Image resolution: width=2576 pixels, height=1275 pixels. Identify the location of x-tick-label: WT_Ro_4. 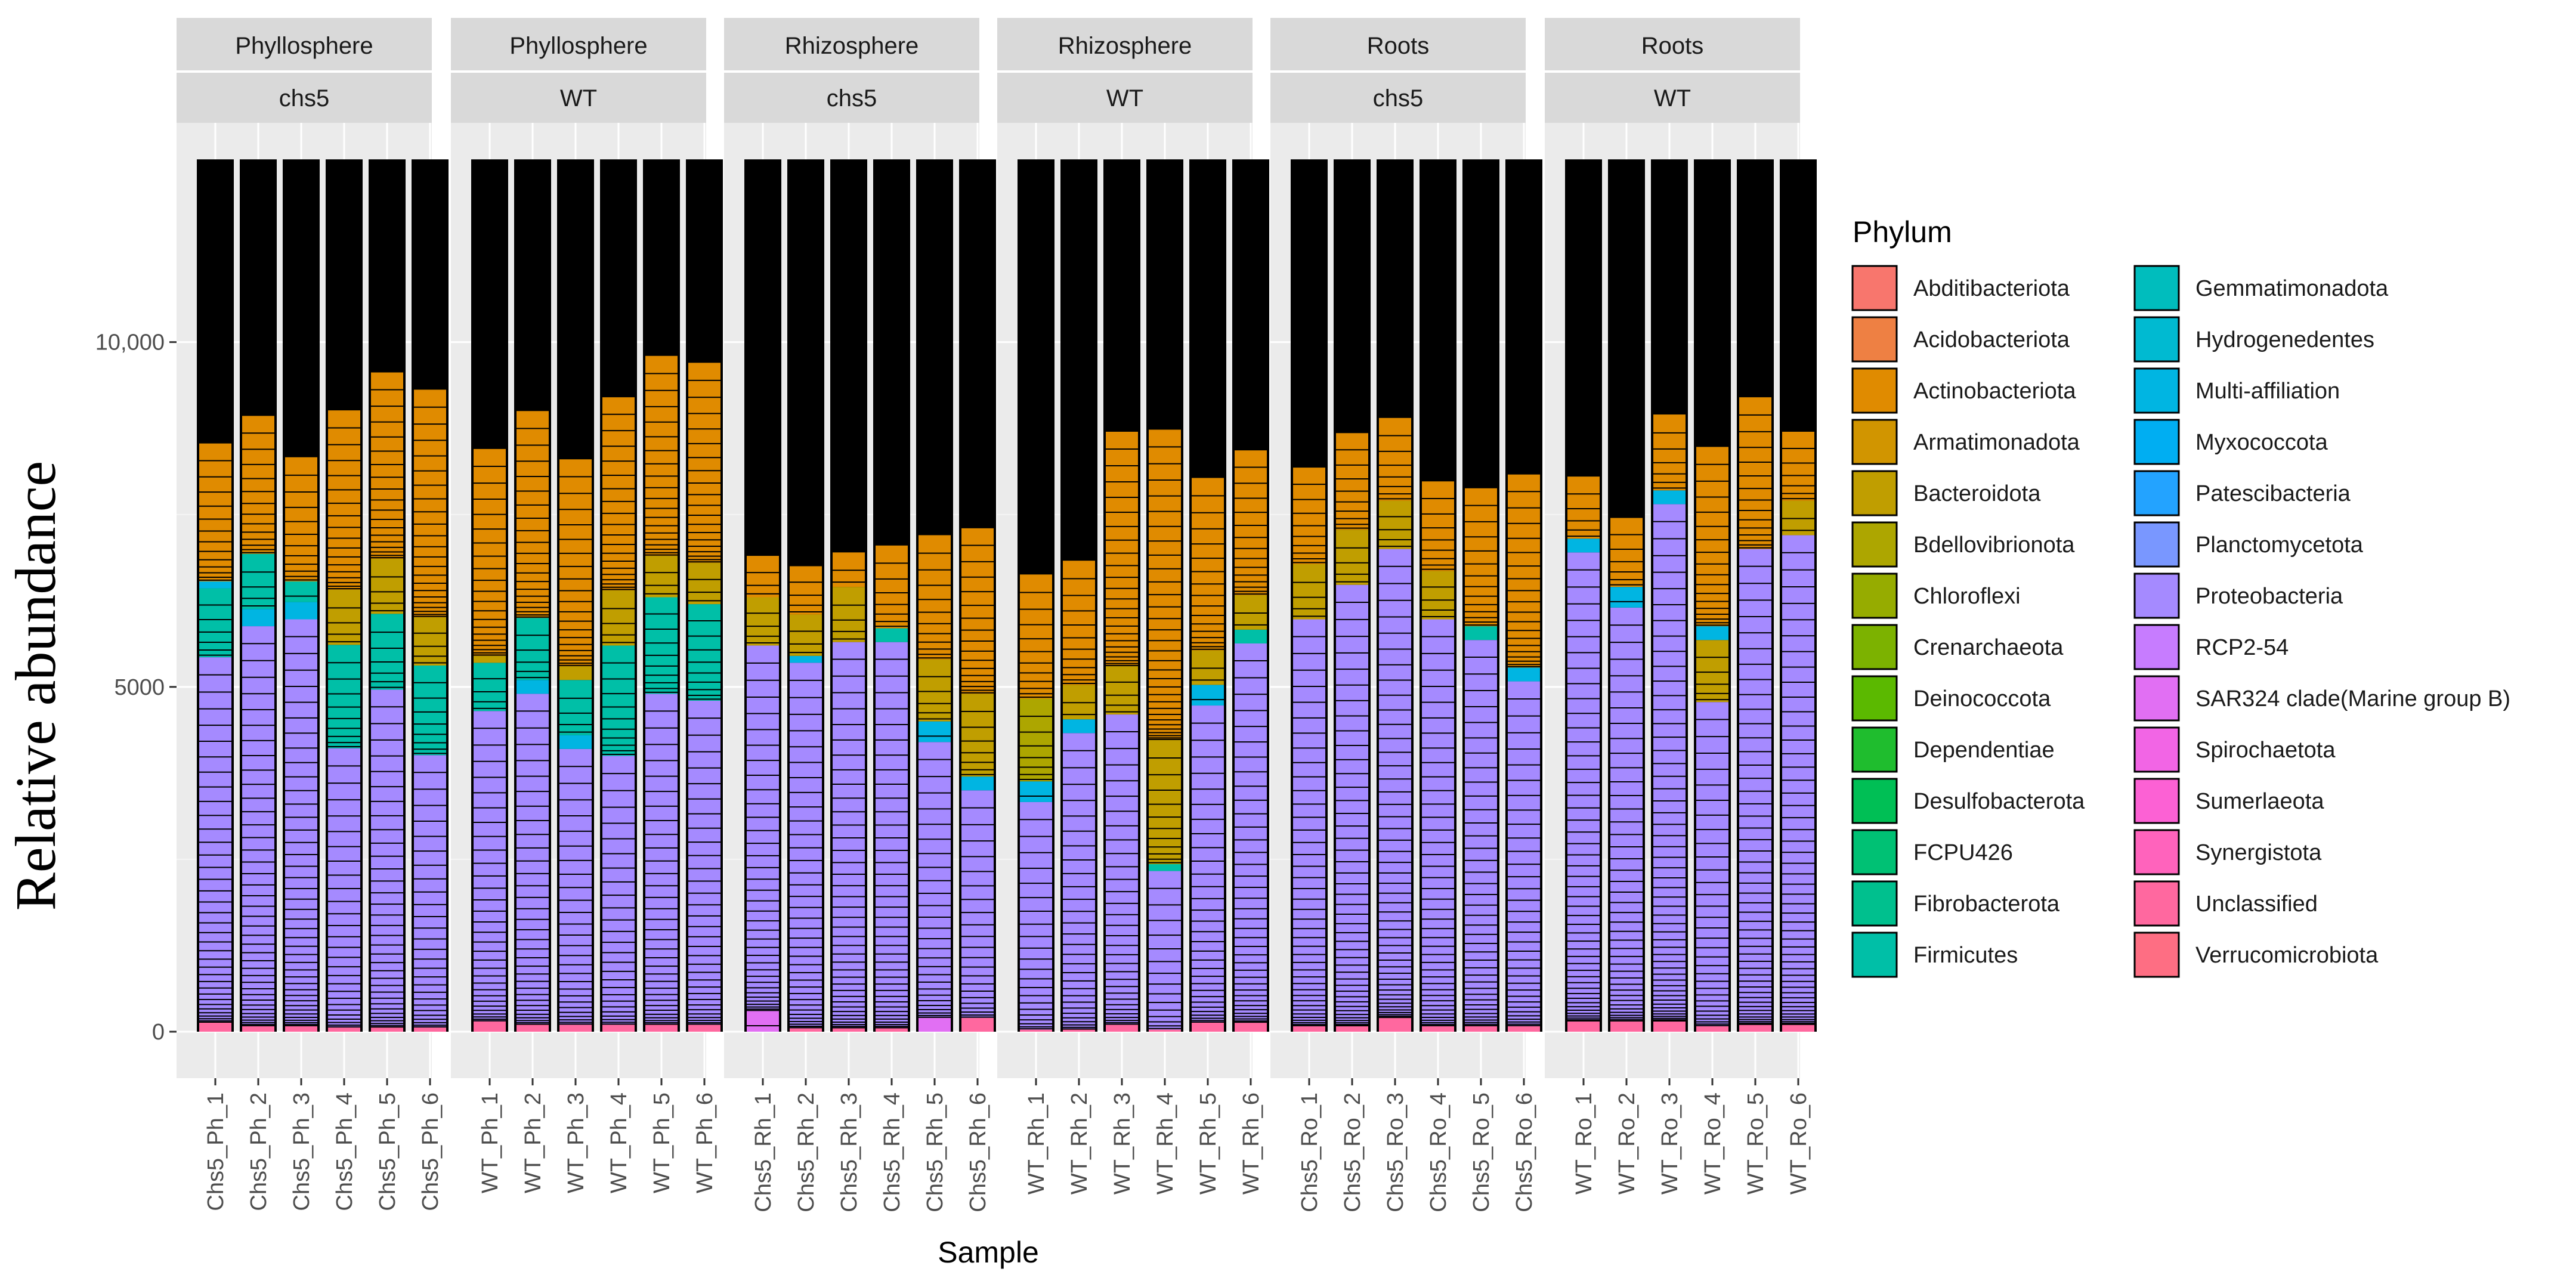
(1712, 1143).